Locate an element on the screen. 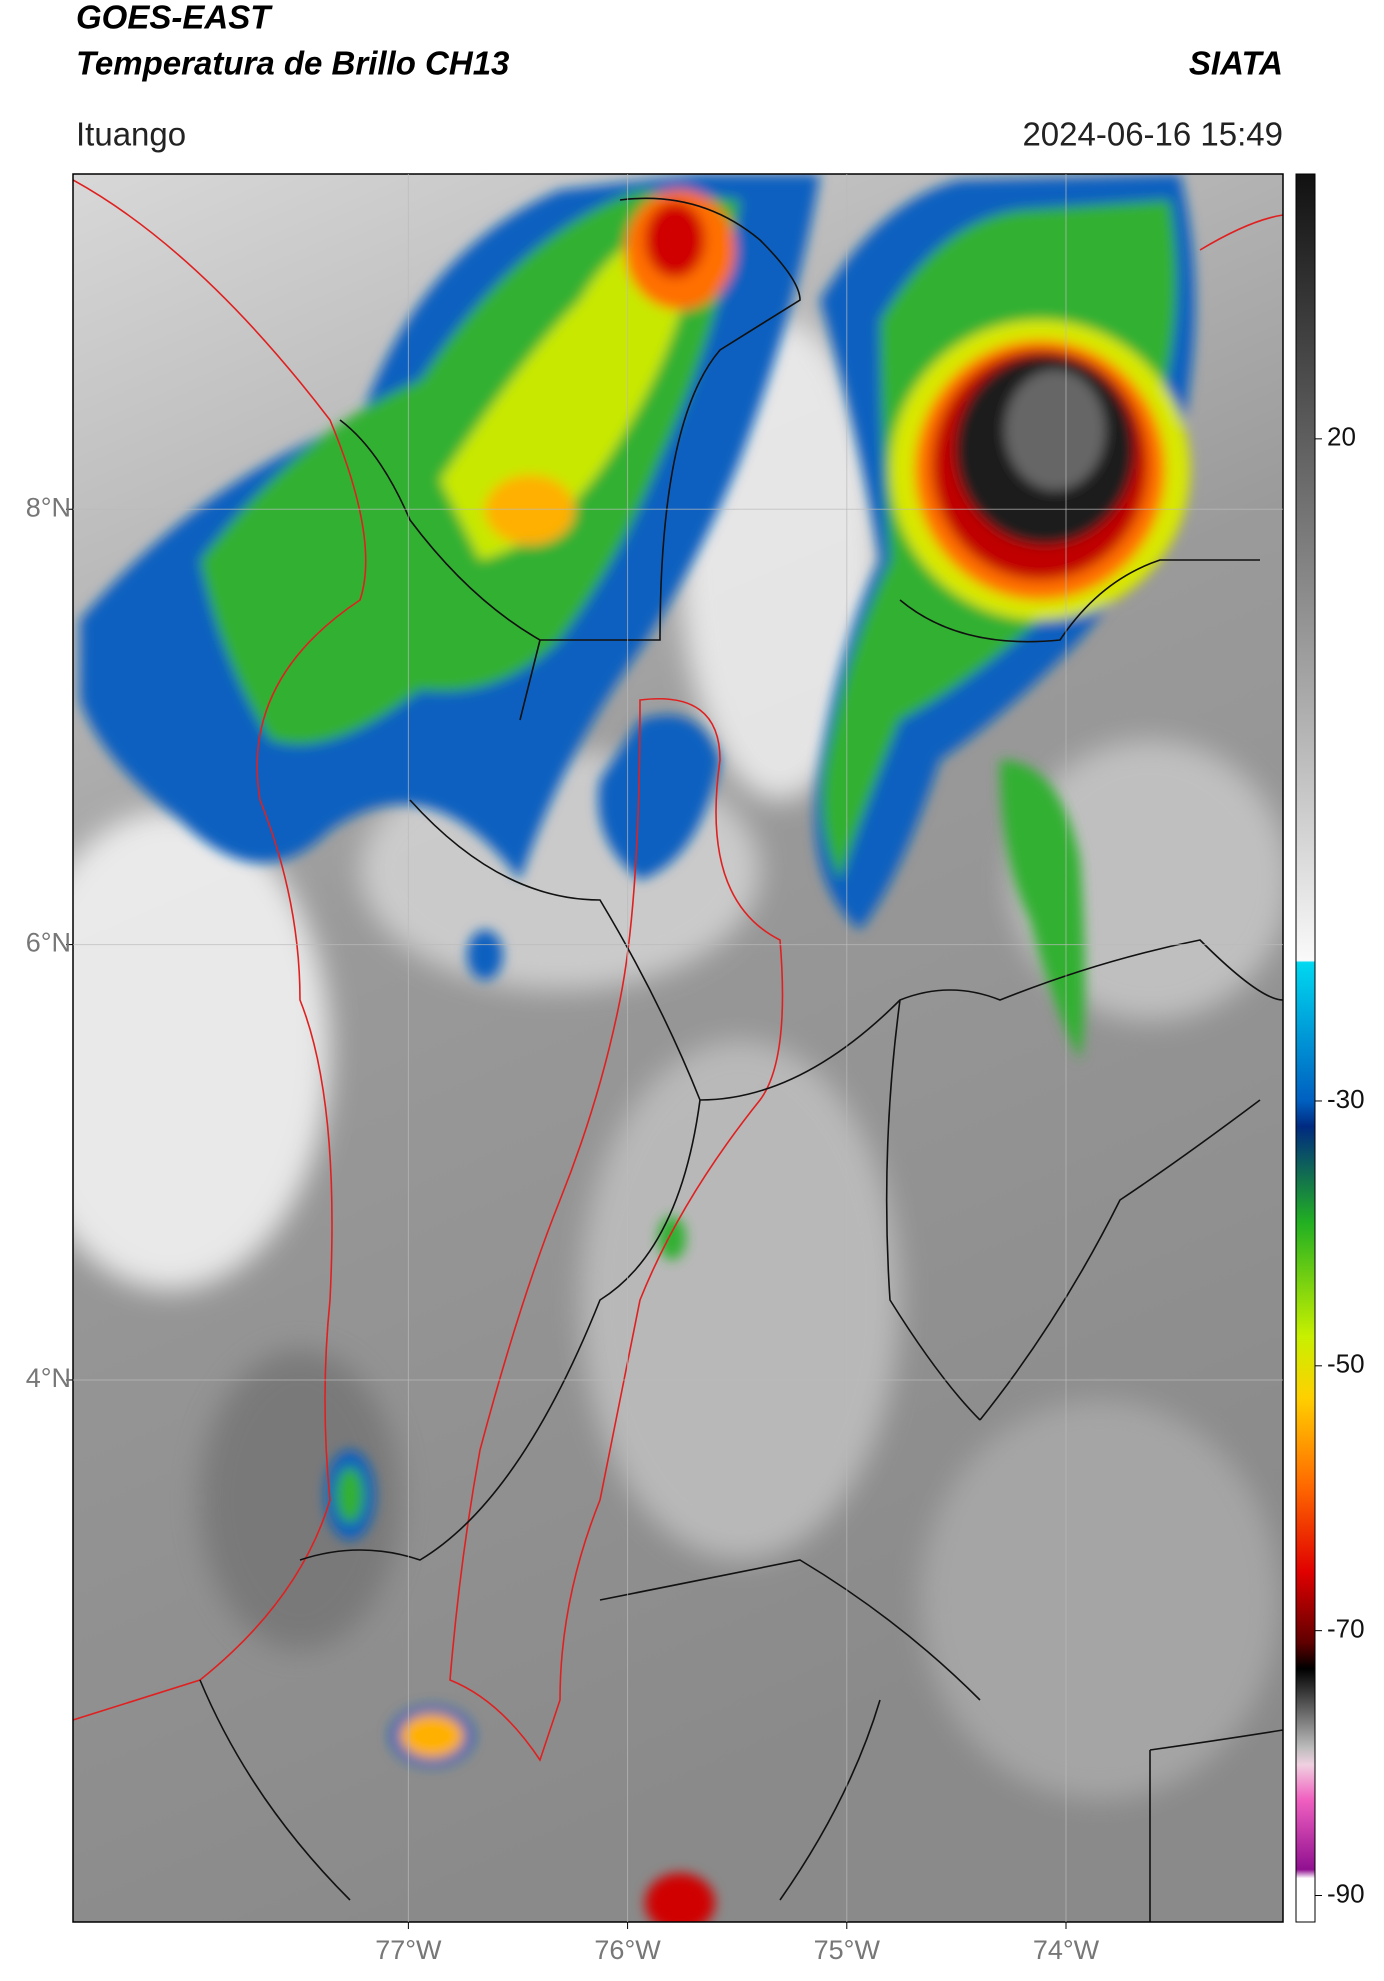 Image resolution: width=1384 pixels, height=1981 pixels. location: Ituango is located at coordinates (131, 134).